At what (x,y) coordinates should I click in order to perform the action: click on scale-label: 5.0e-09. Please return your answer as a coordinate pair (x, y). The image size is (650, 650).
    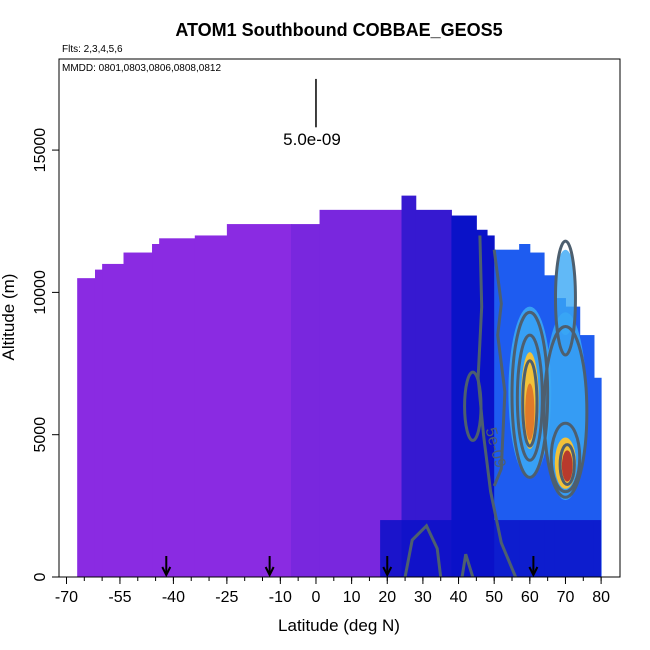
    Looking at the image, I should click on (312, 139).